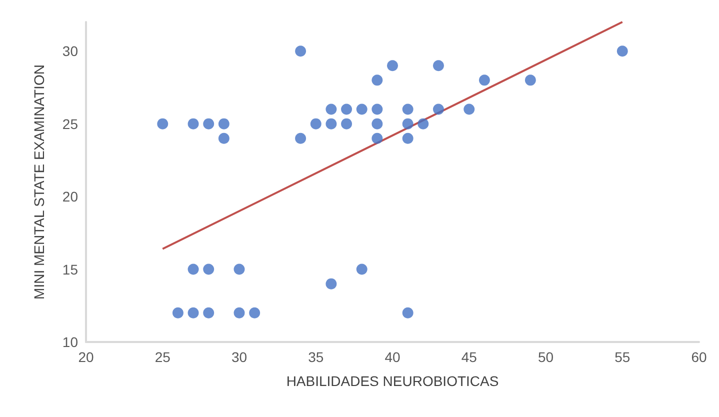 The image size is (719, 417). Describe the element at coordinates (622, 357) in the screenshot. I see `x-tick-label: 55` at that location.